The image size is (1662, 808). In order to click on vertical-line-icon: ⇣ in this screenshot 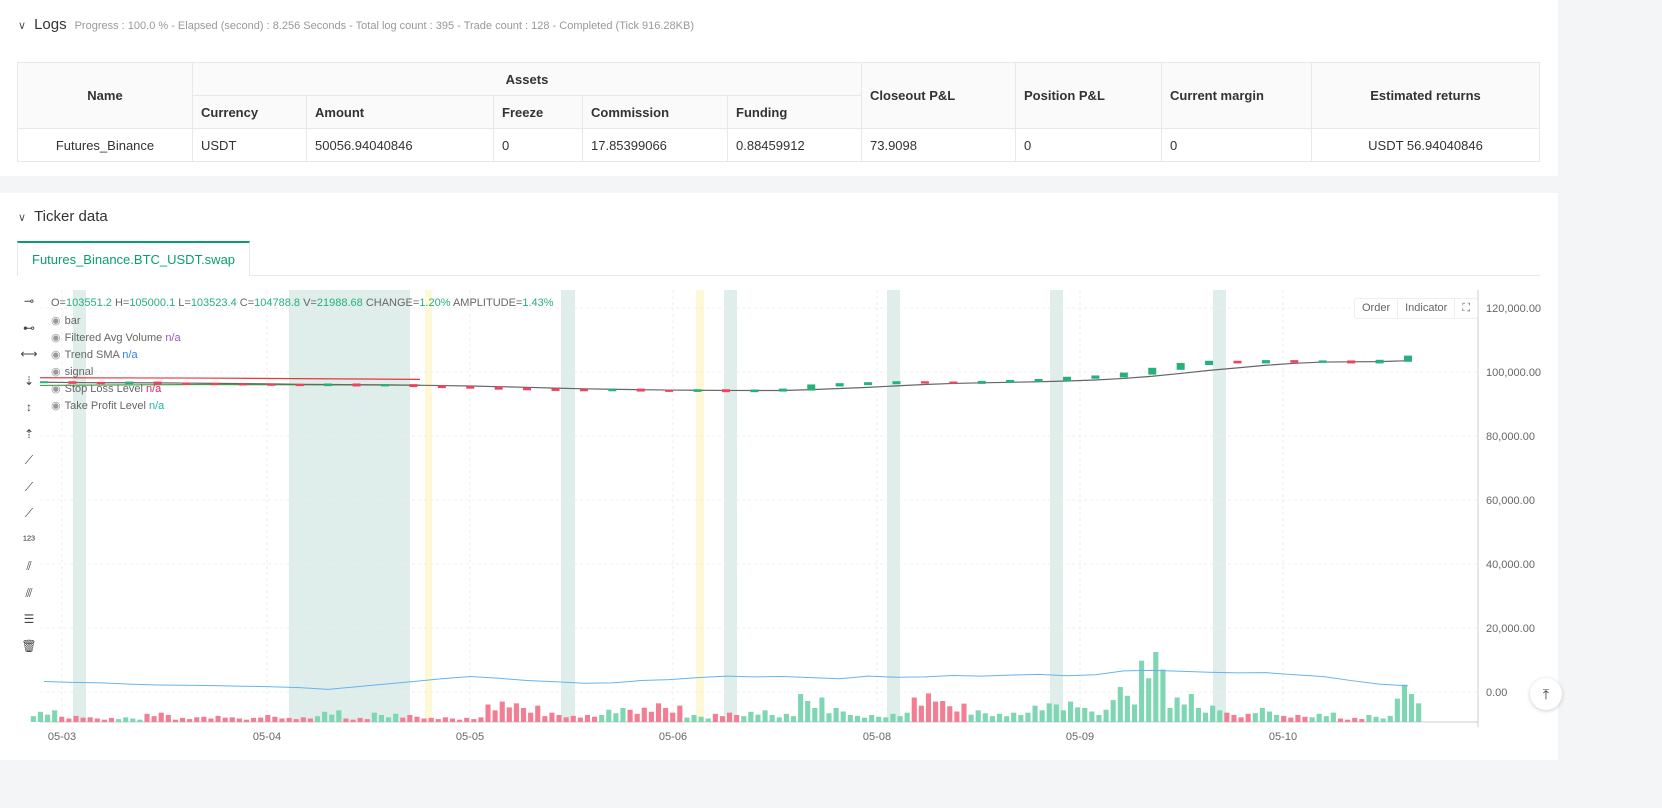, I will do `click(29, 380)`.